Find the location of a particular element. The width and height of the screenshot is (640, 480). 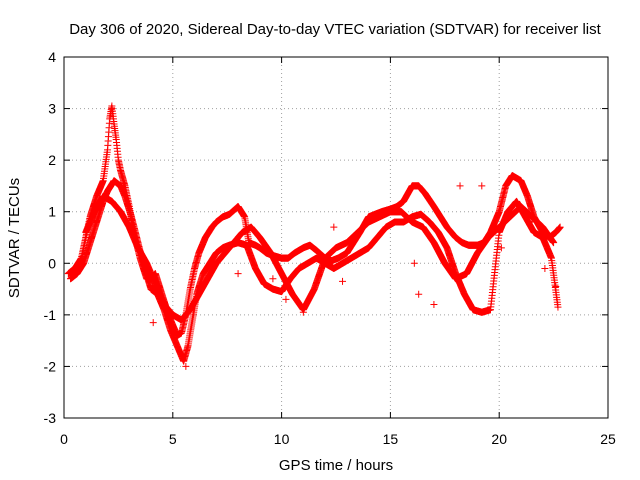

y-tick-label: 3 is located at coordinates (52, 109).